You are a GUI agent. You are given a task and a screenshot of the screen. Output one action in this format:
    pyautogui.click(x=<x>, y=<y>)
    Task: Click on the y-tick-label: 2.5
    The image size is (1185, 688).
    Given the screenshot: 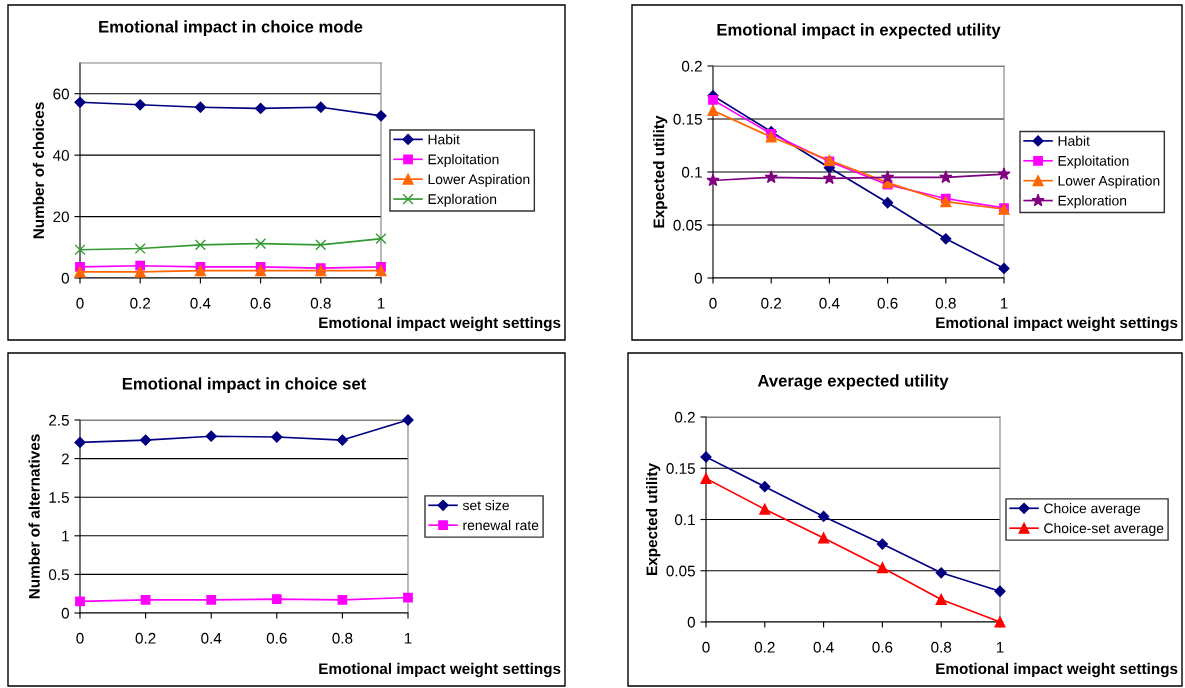 What is the action you would take?
    pyautogui.click(x=59, y=420)
    